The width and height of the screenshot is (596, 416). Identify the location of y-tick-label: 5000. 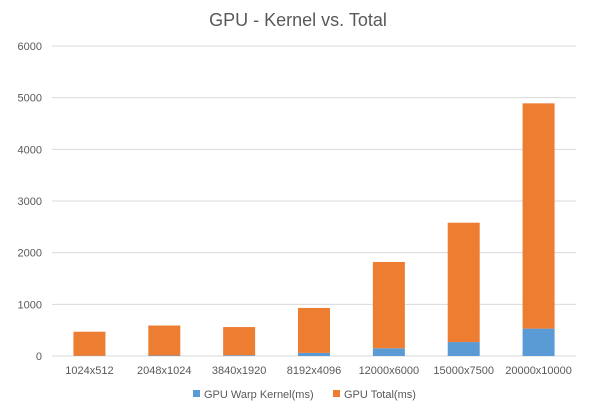
(30, 99).